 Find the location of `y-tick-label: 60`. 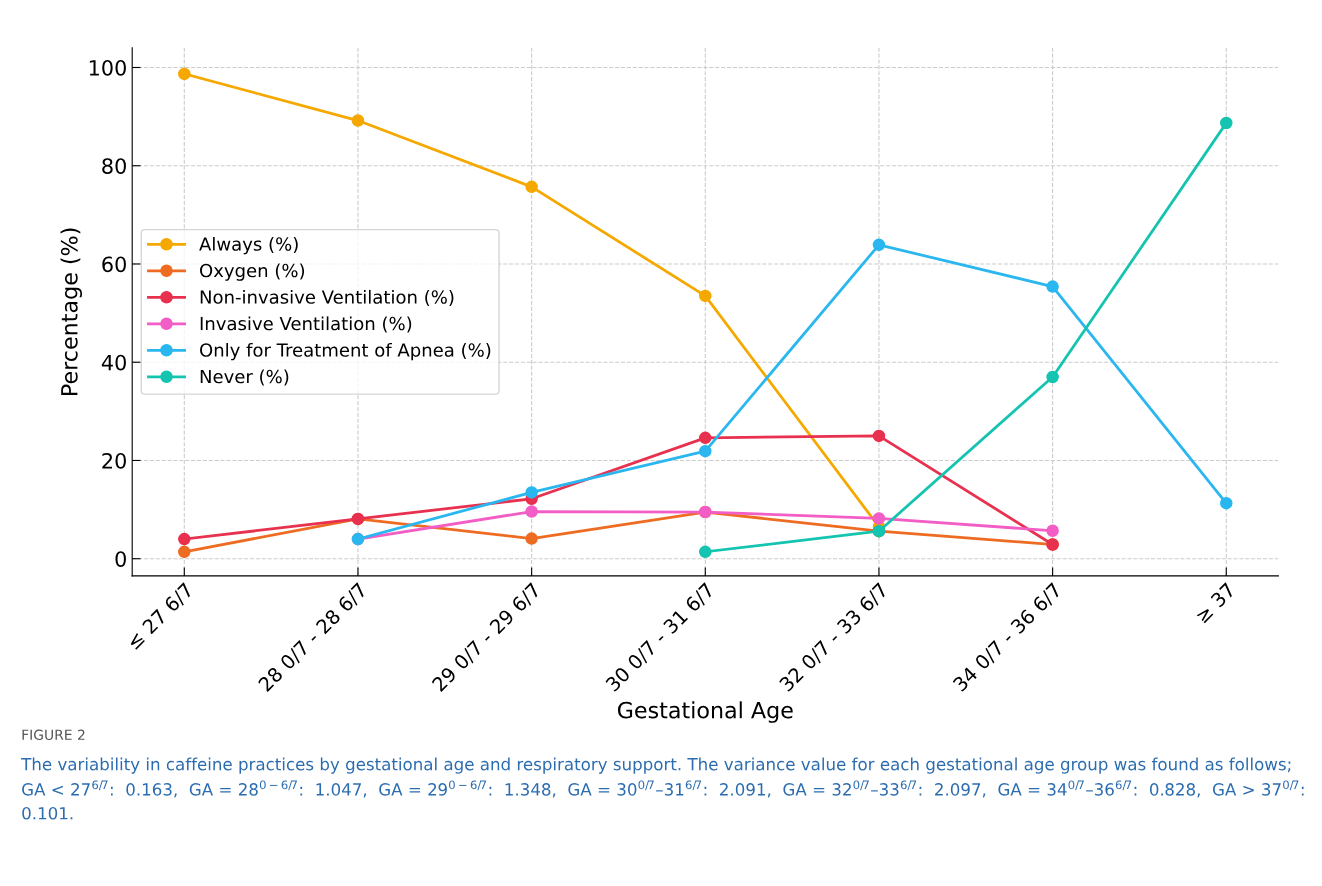

y-tick-label: 60 is located at coordinates (114, 264).